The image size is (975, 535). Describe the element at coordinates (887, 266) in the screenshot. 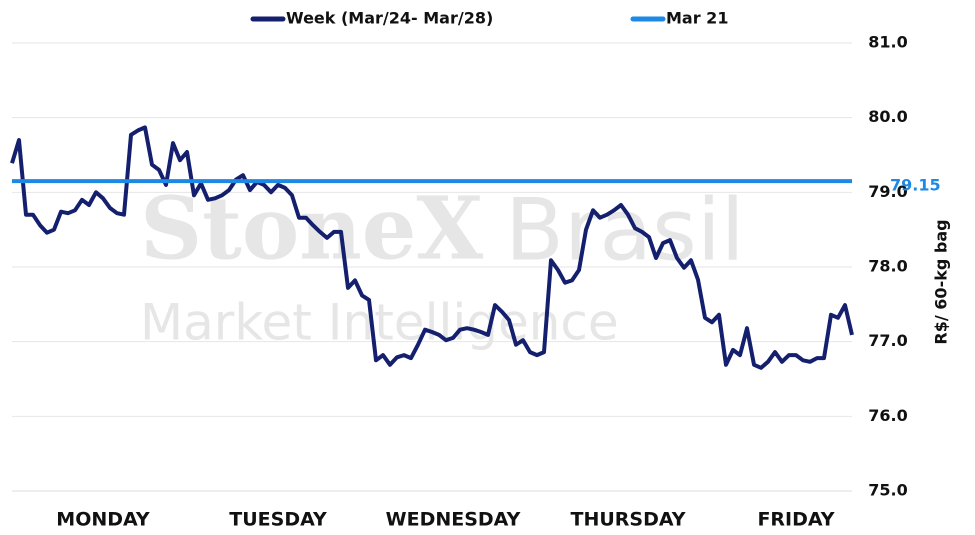

I see `y-tick-label: 78.0` at that location.